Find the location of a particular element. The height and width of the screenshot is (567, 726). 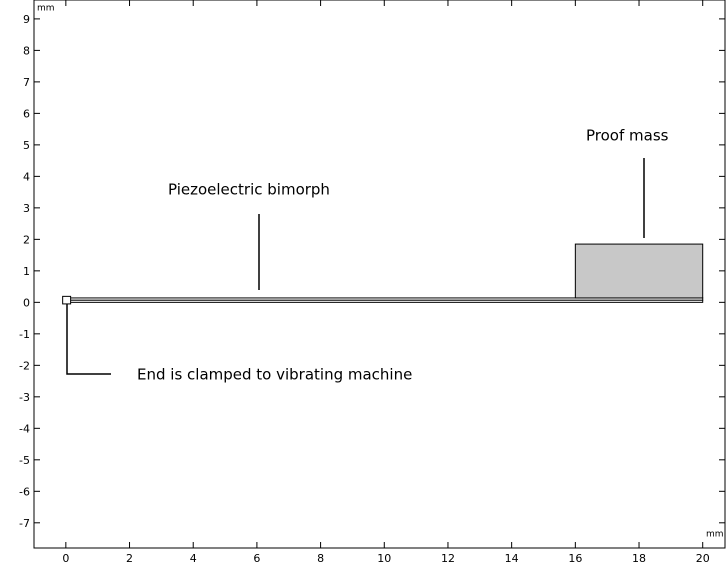

y-tick-label: 4 is located at coordinates (26, 176).